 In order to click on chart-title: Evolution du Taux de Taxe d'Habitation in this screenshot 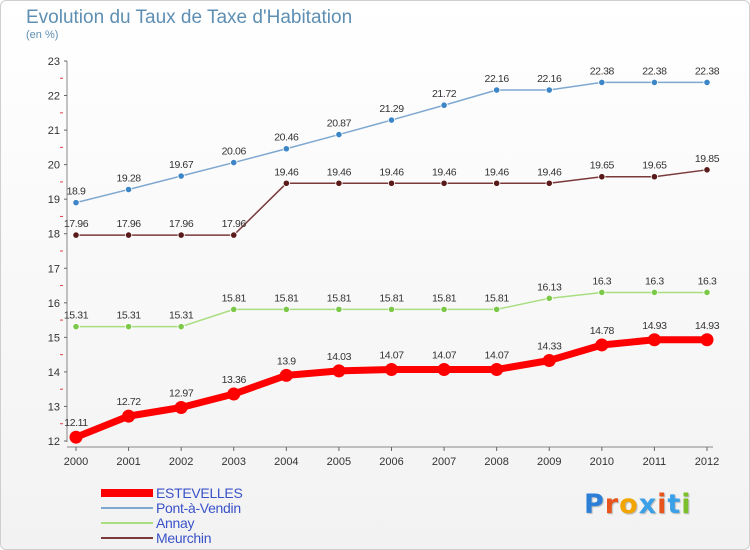, I will do `click(189, 17)`.